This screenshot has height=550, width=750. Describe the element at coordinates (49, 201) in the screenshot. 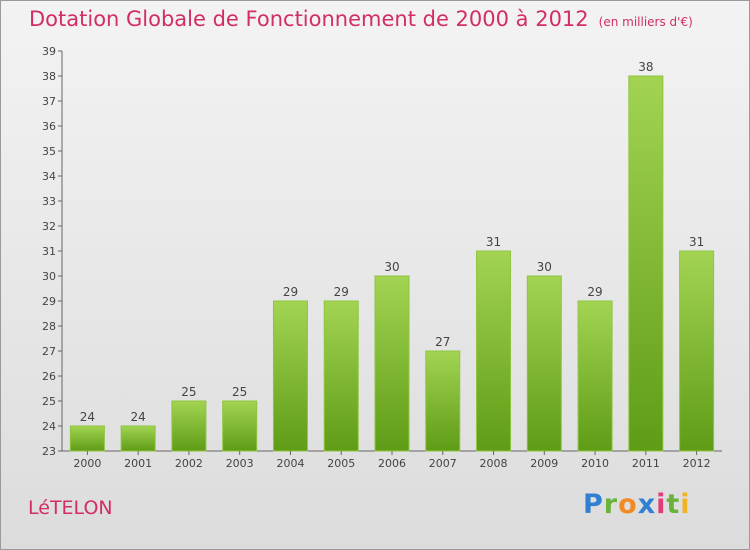

I see `y-tick-label: 33` at that location.